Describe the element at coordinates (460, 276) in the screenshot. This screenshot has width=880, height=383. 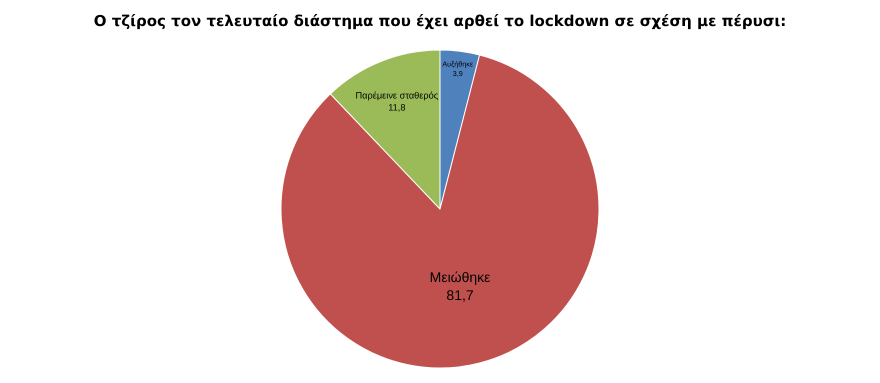
I see `slice-label: Μειώθηκε` at that location.